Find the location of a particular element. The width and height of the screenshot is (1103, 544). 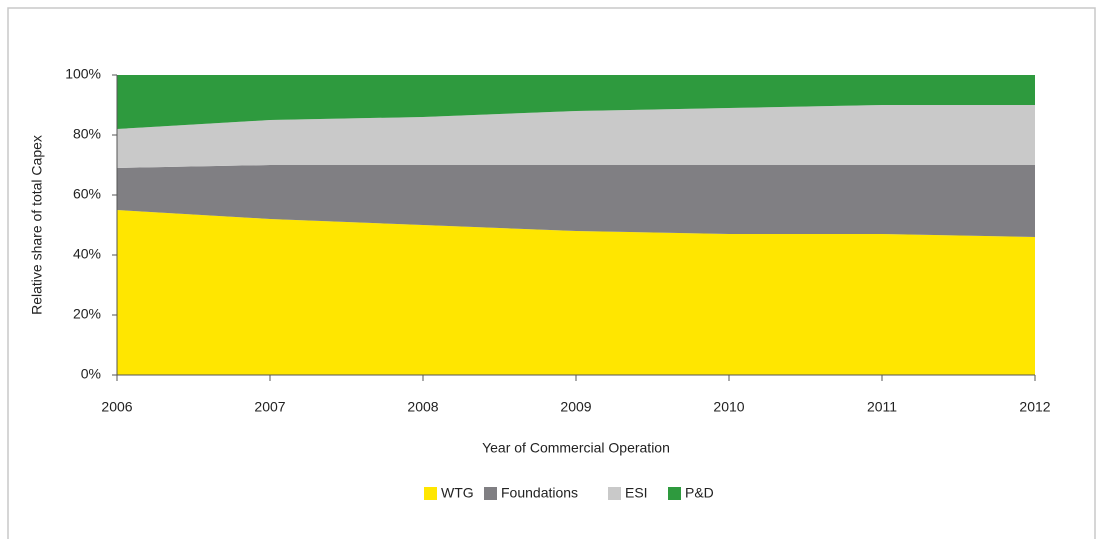

x-tick-label: 2007 is located at coordinates (269, 407).